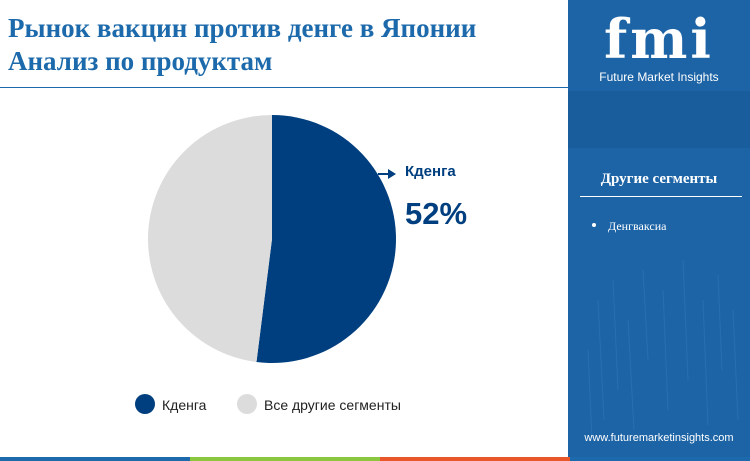 This screenshot has height=461, width=750. What do you see at coordinates (392, 174) in the screenshot?
I see `callout-arrow-head-icon` at bounding box center [392, 174].